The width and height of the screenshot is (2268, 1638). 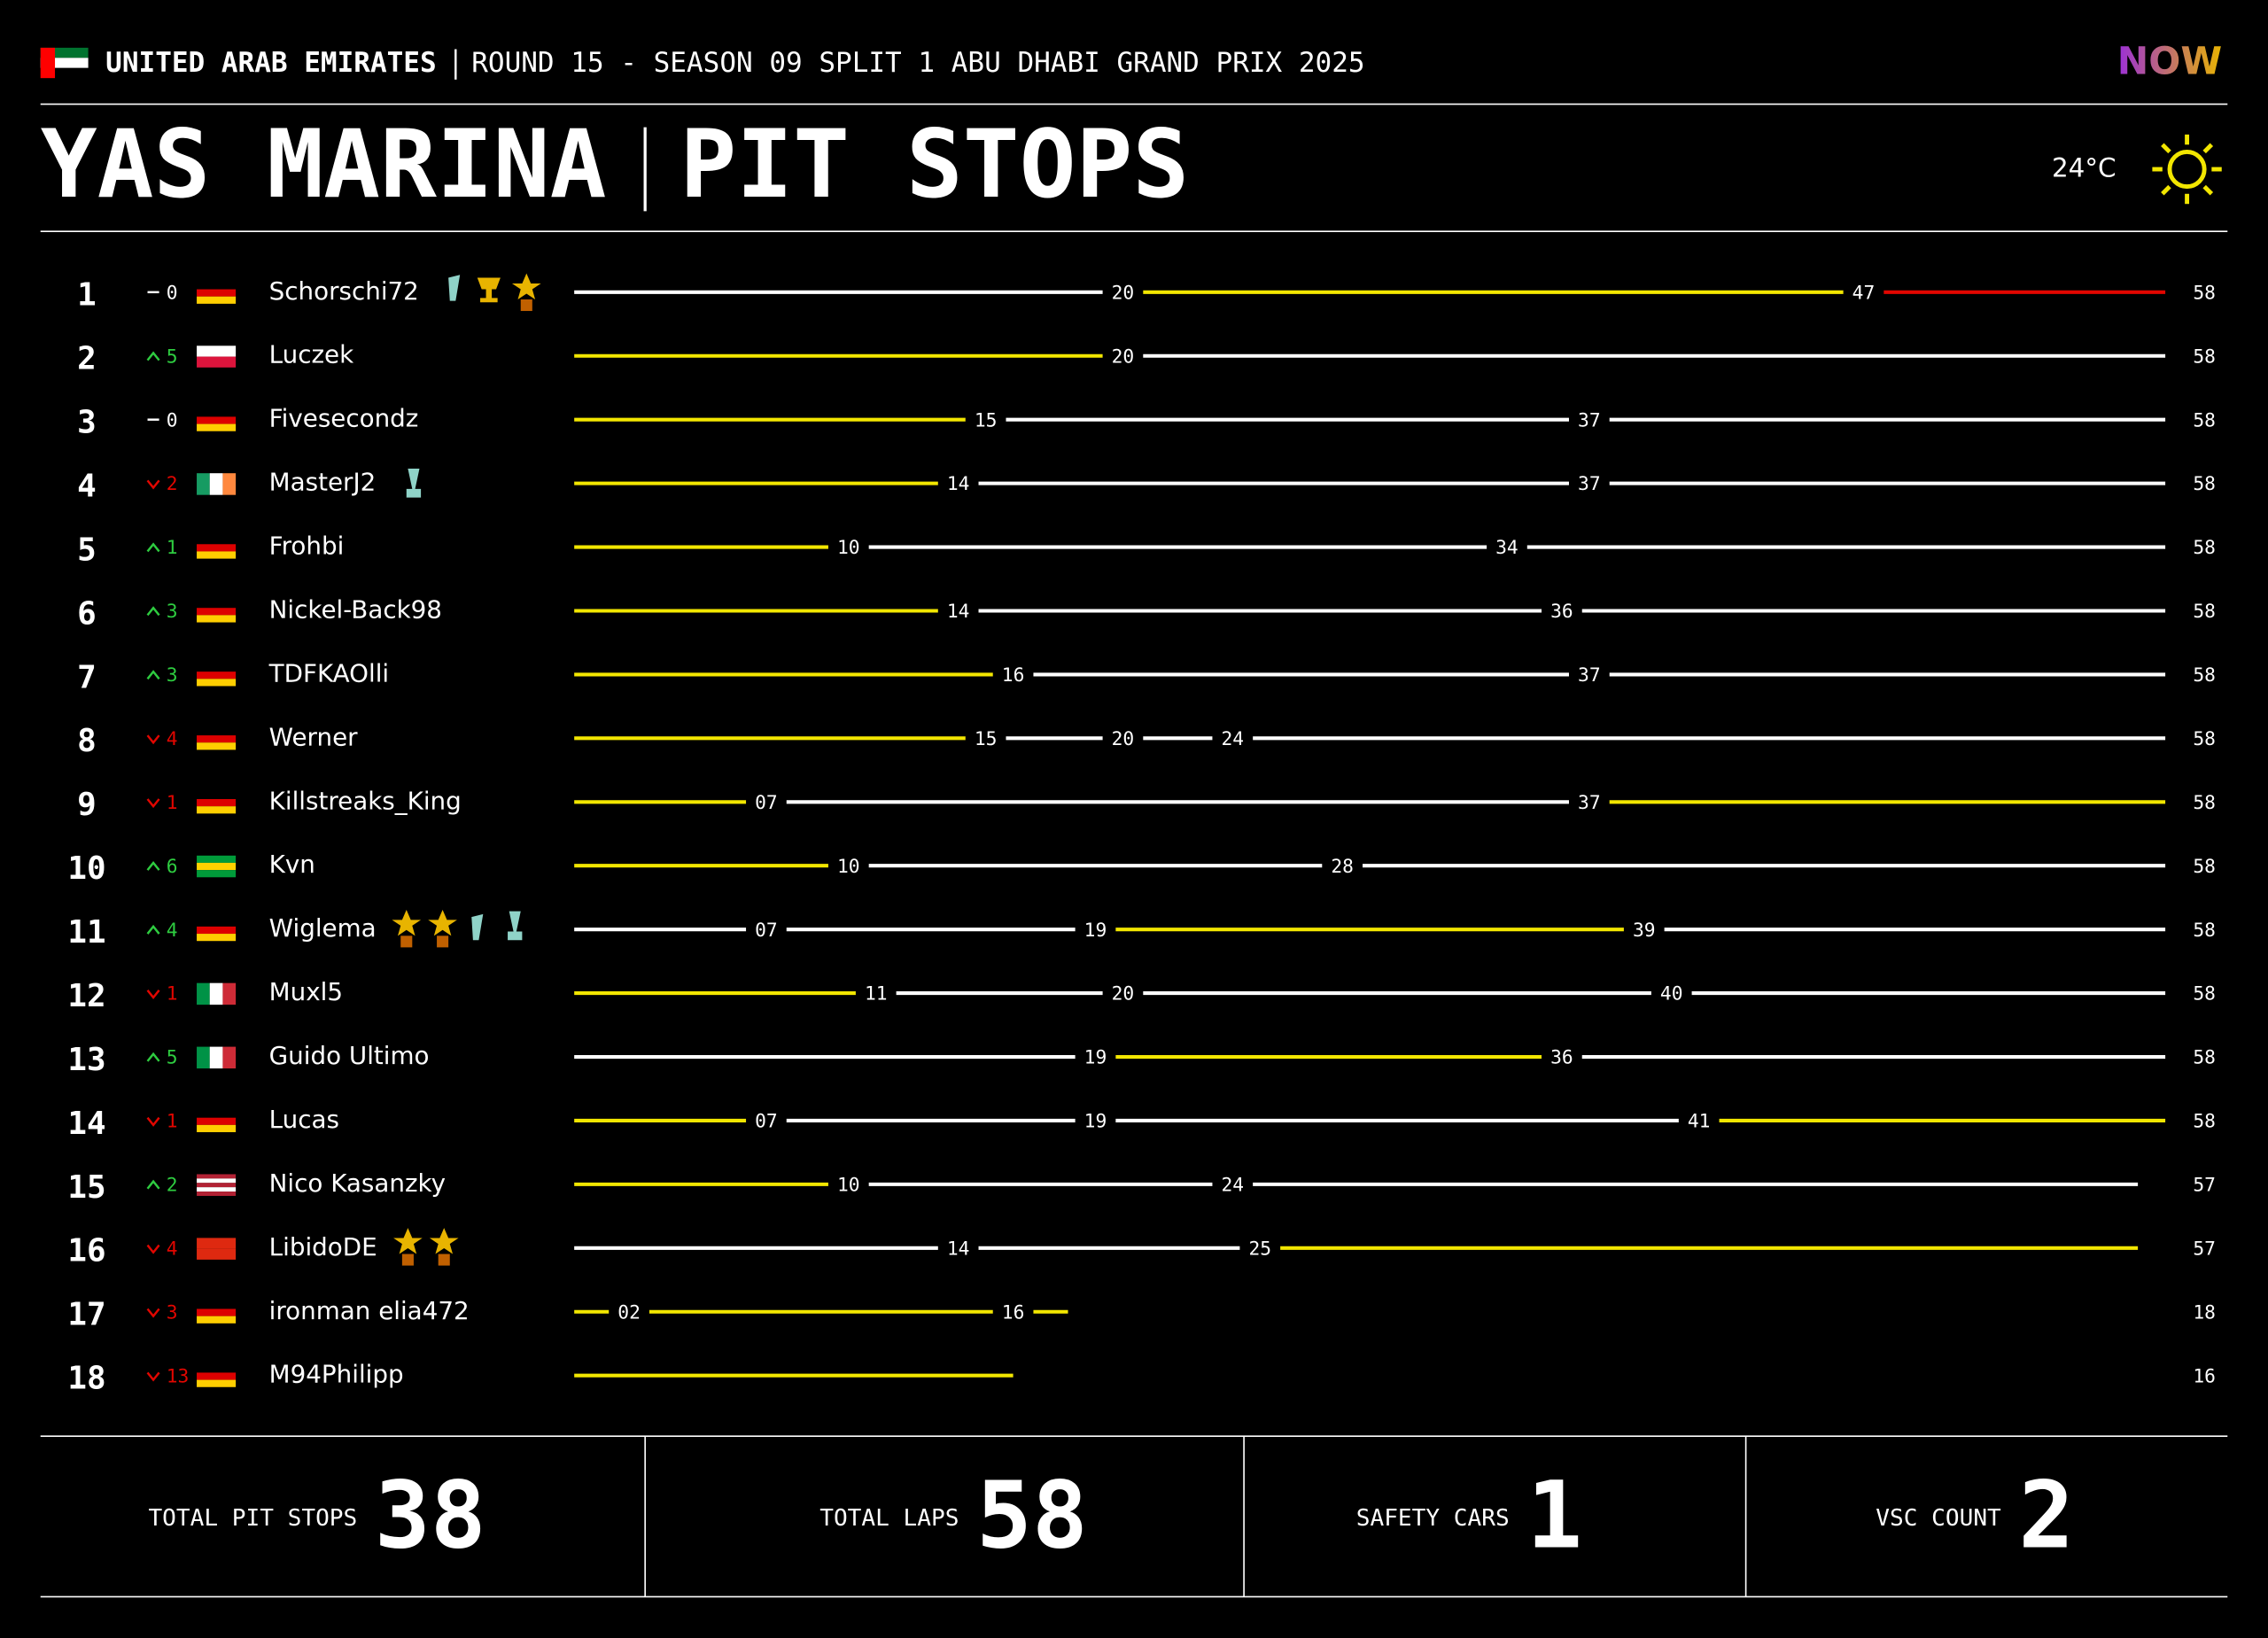 What do you see at coordinates (178, 1376) in the screenshot?
I see `position-change: 13` at bounding box center [178, 1376].